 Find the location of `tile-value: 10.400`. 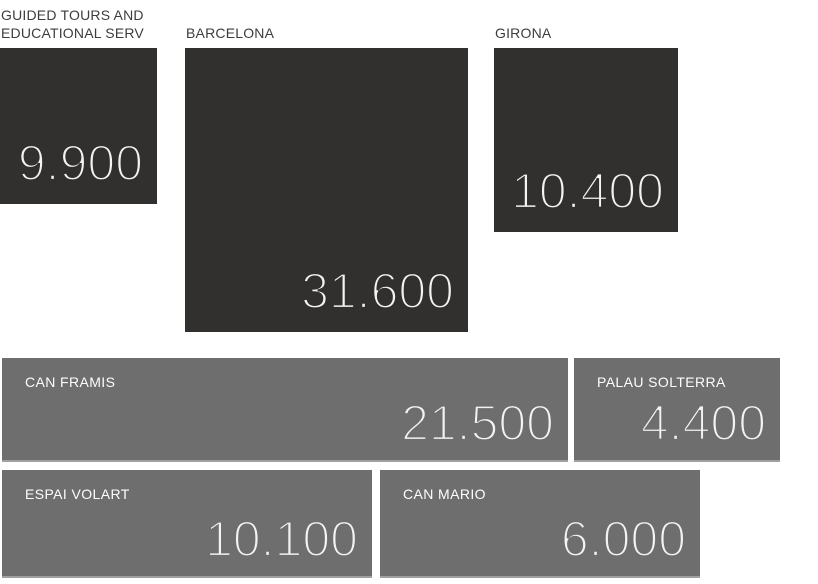

tile-value: 10.400 is located at coordinates (587, 191).